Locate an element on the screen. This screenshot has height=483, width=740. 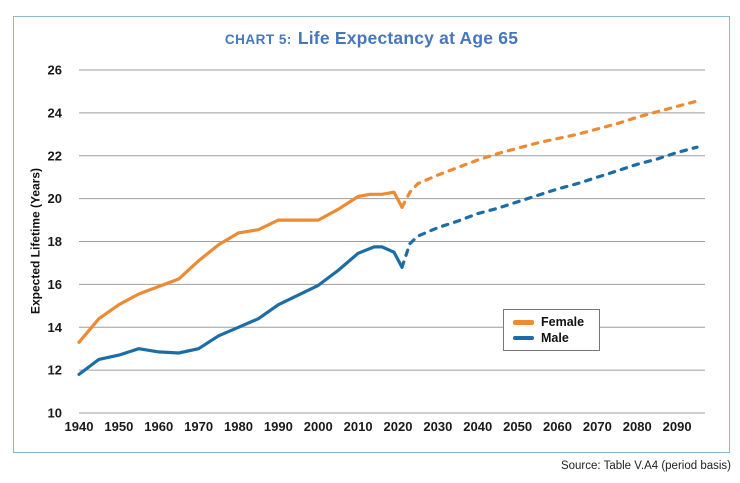
legend-label-female: Female is located at coordinates (563, 322).